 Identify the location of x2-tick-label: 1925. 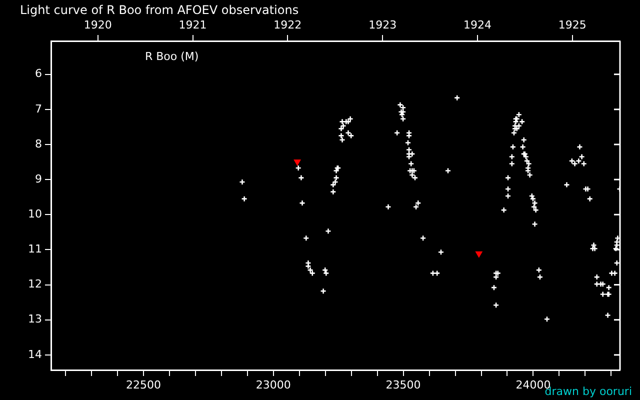
(572, 25).